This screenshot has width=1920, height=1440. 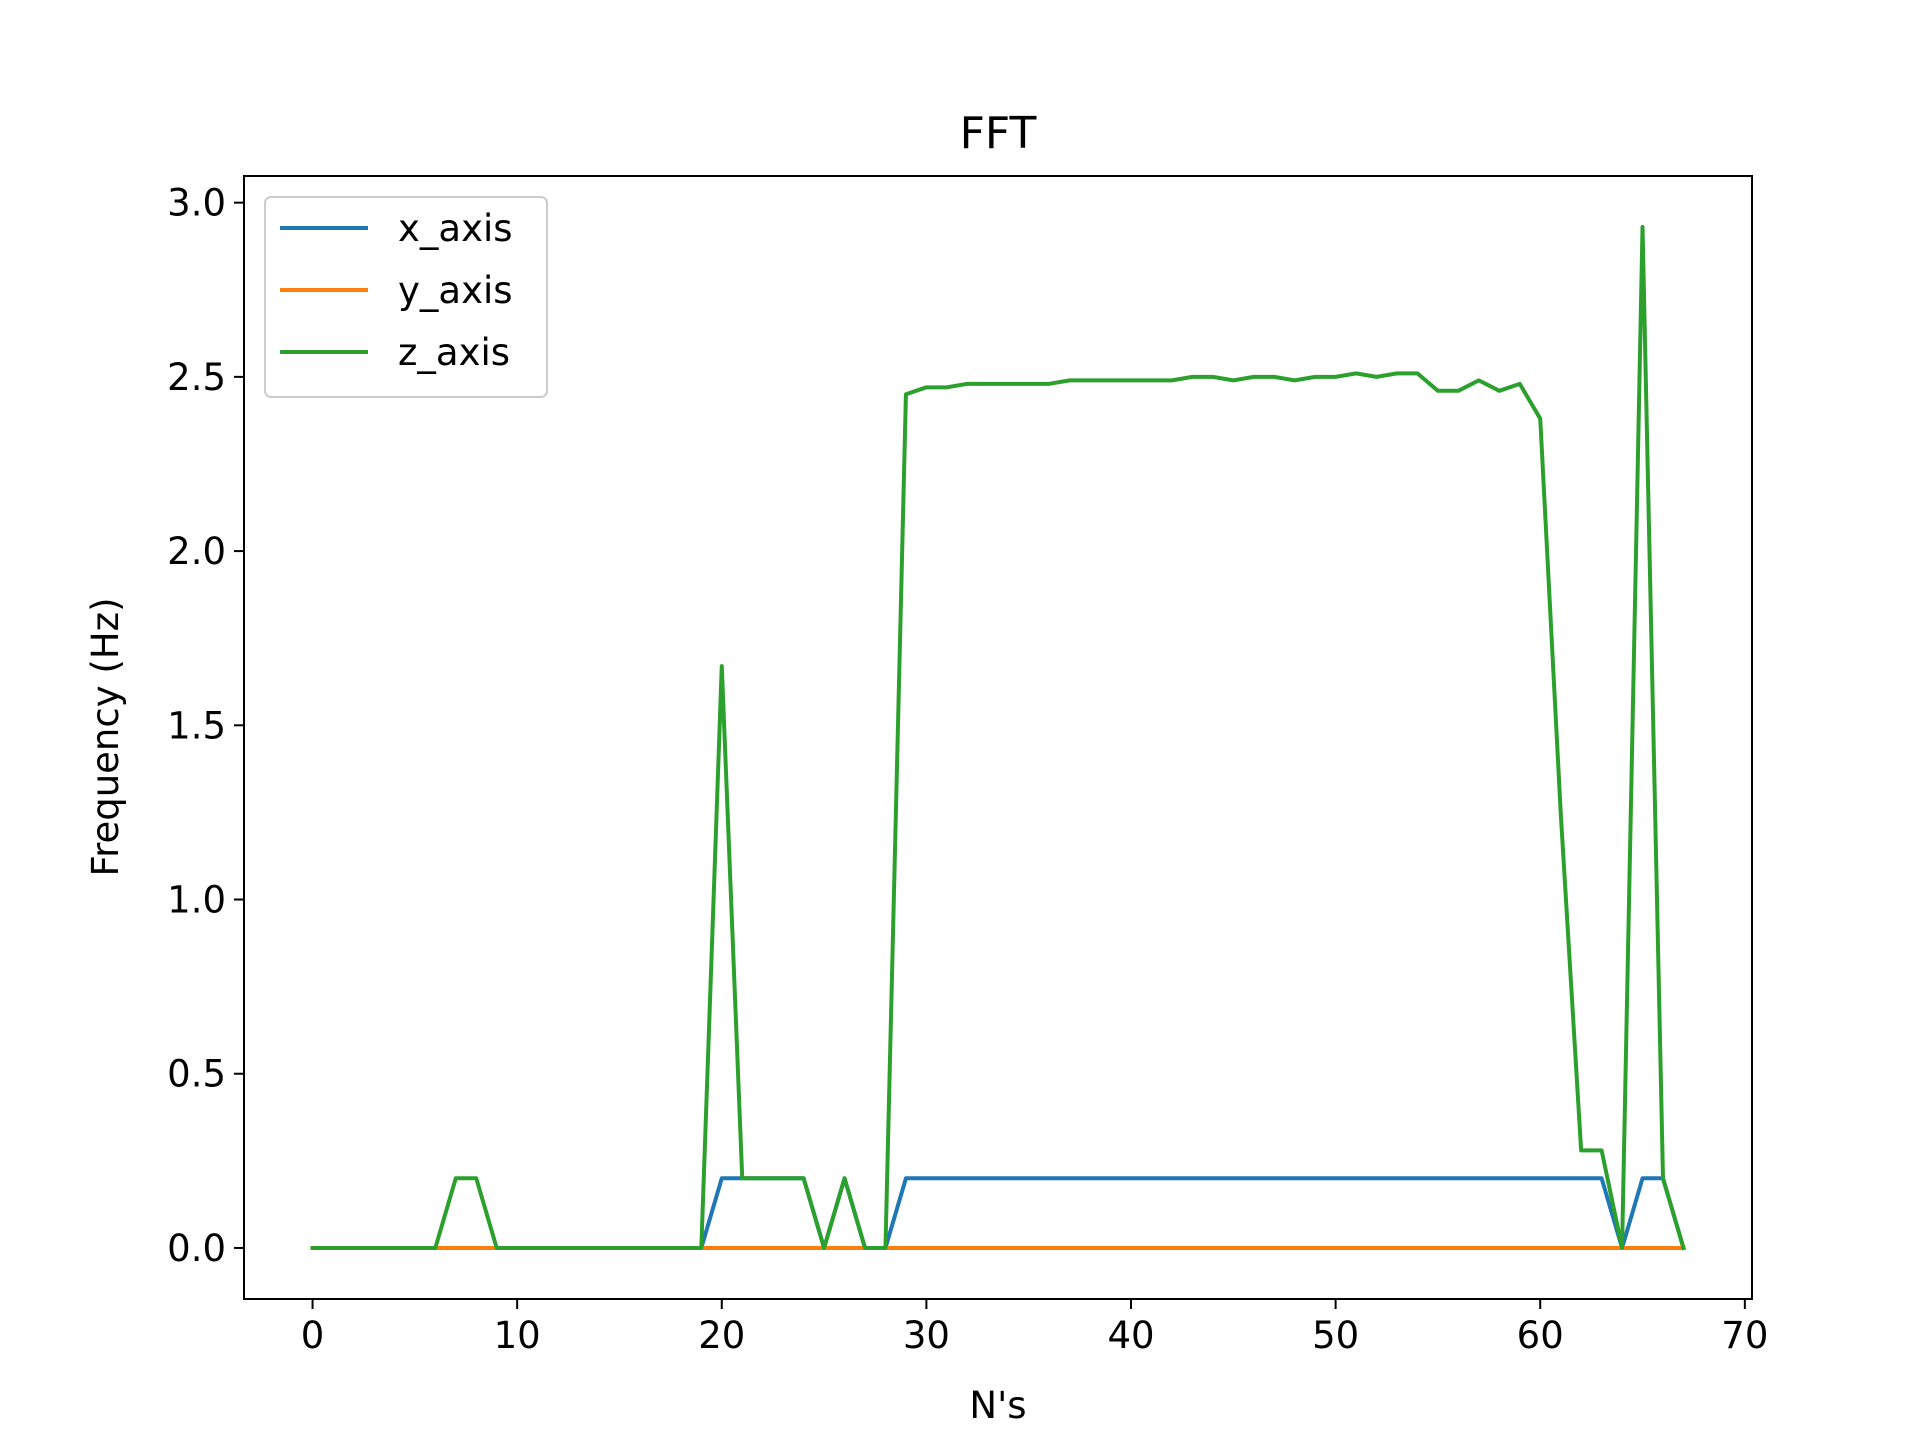 I want to click on legend-label-z-axis: z_axis, so click(x=454, y=352).